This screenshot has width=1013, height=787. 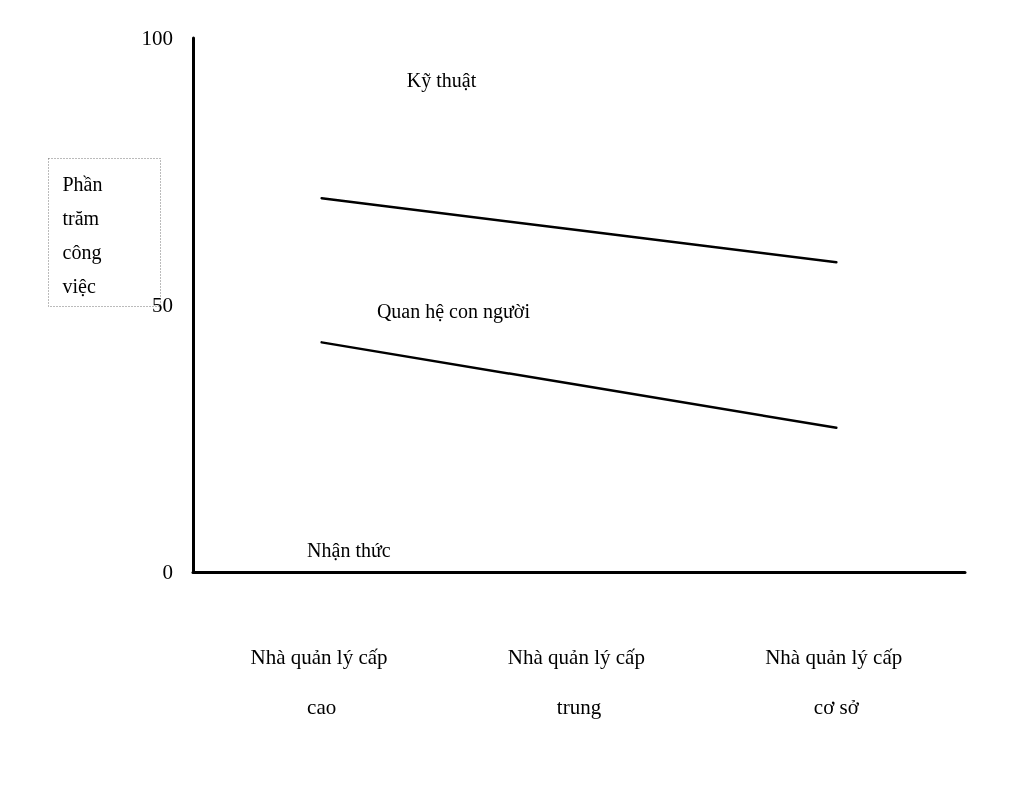 I want to click on y-axis-title: Phần trăm công việc, so click(x=82, y=234).